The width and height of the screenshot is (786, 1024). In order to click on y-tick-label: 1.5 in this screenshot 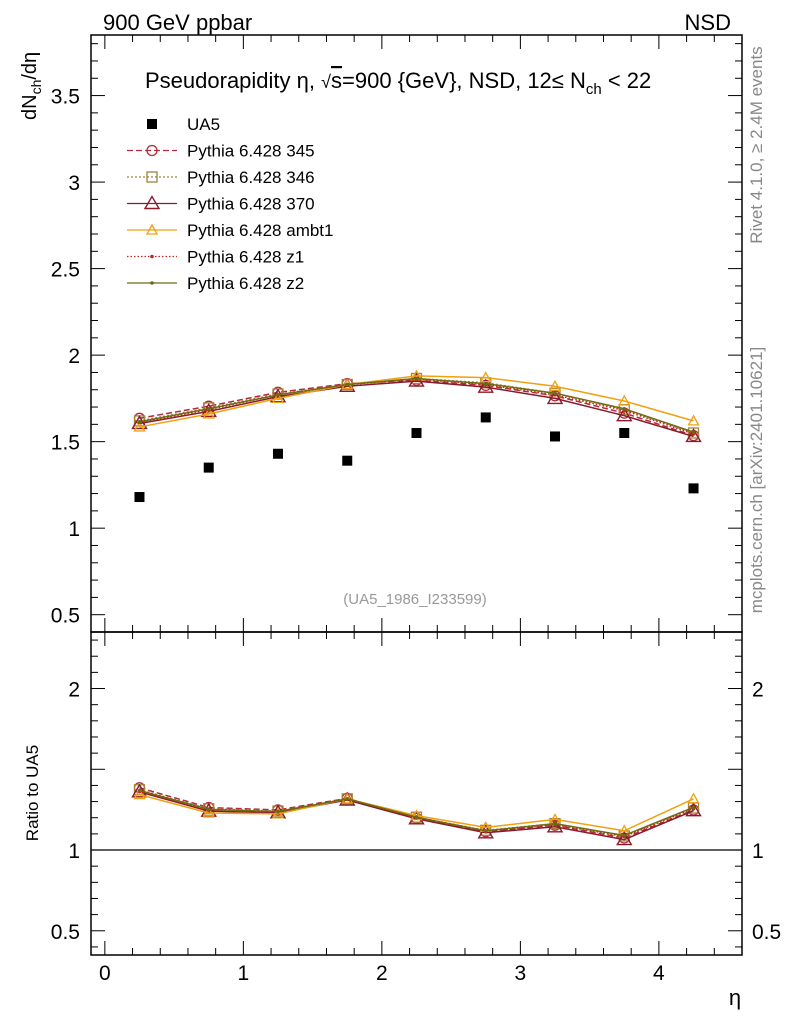, I will do `click(65, 443)`.